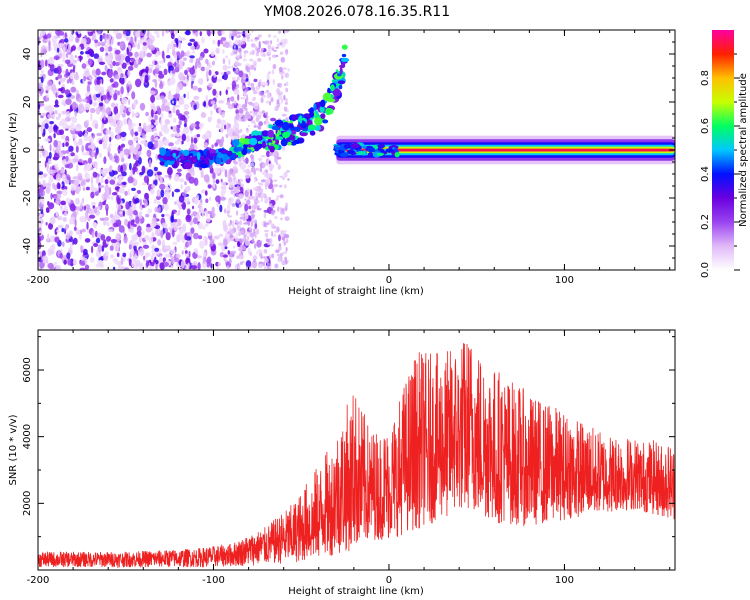 This screenshot has width=750, height=600. What do you see at coordinates (337, 148) in the screenshot?
I see `carrier-blob` at bounding box center [337, 148].